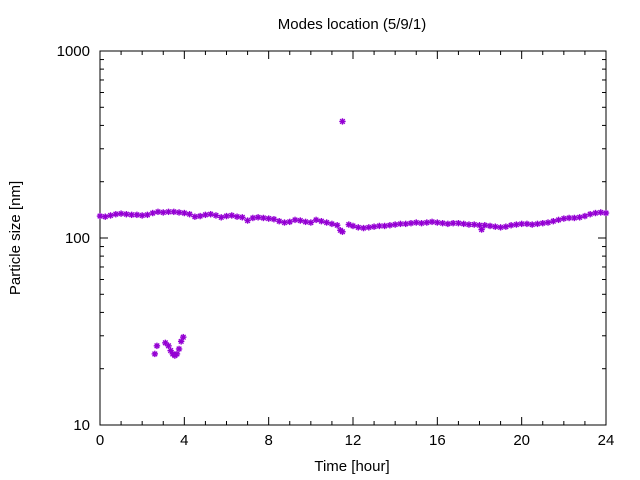  Describe the element at coordinates (521, 440) in the screenshot. I see `x-tick-label: 20` at that location.